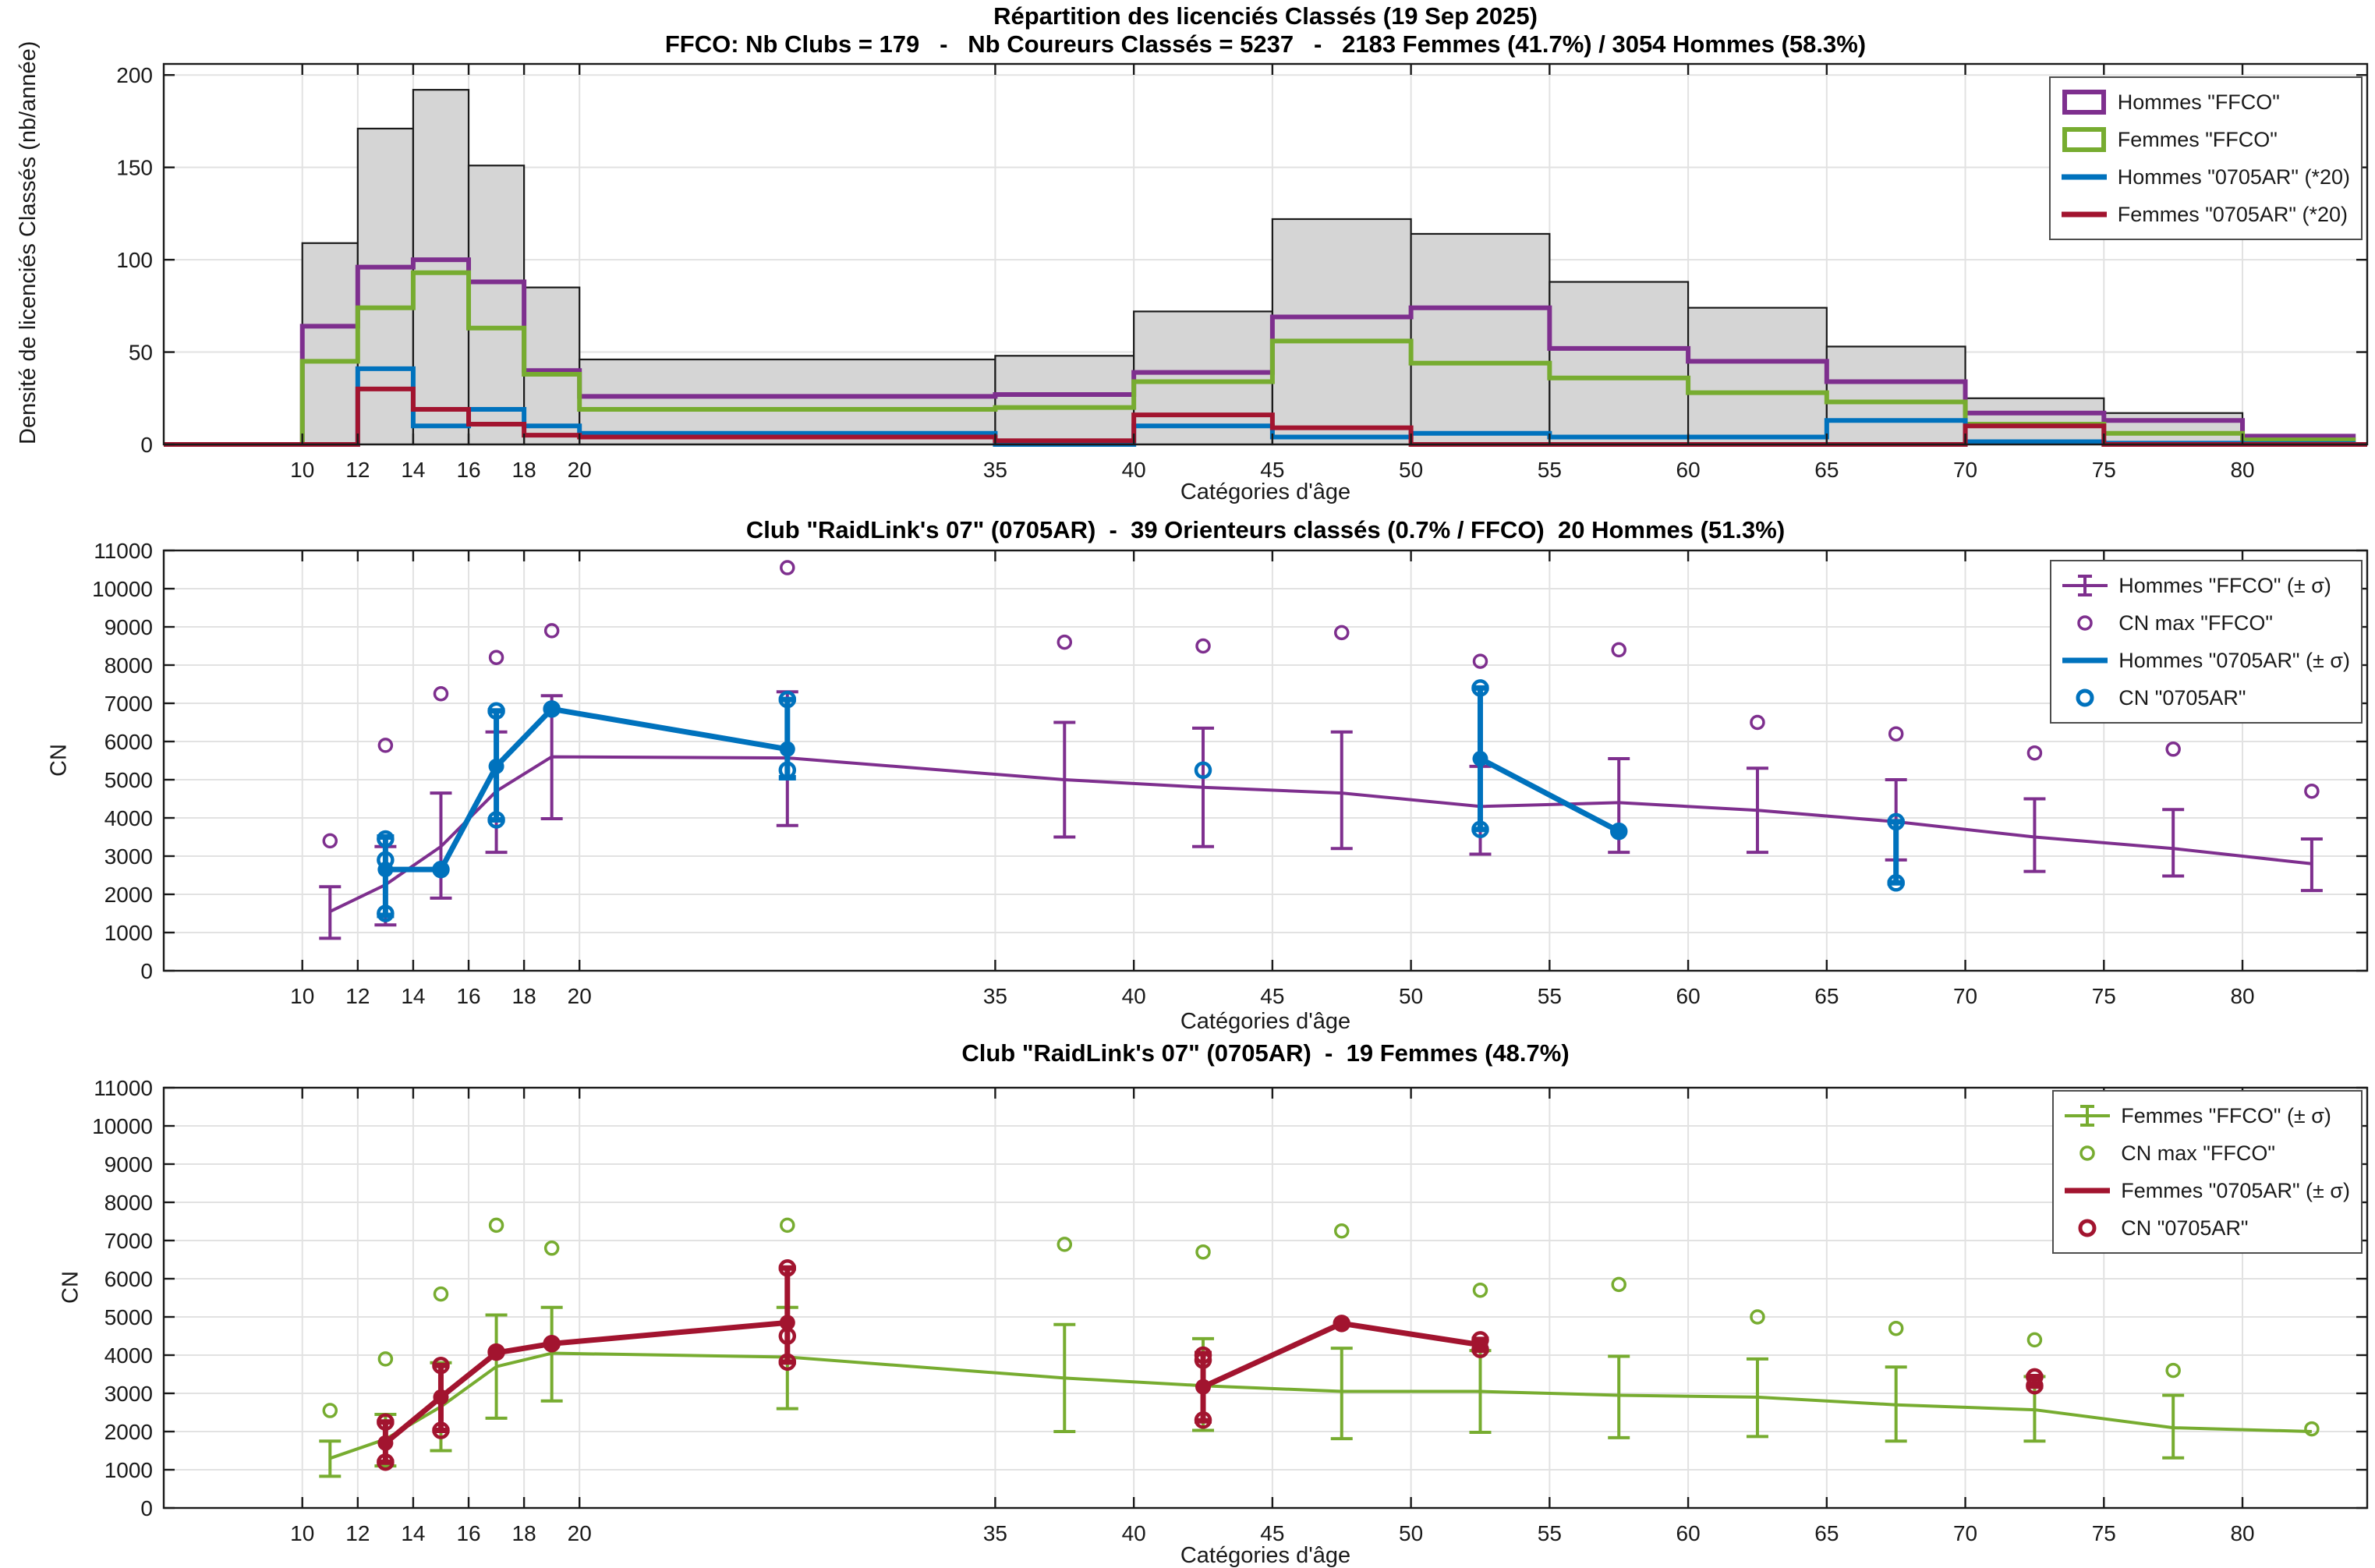 This screenshot has width=2375, height=1568. Describe the element at coordinates (134, 260) in the screenshot. I see `y-tick-label: 100` at that location.